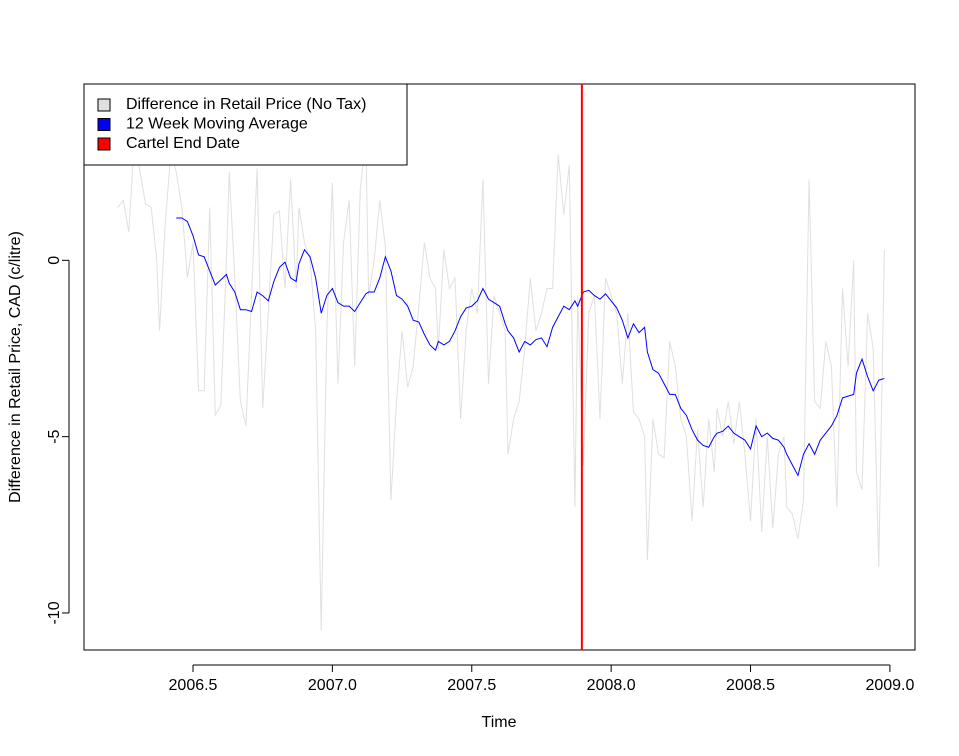  I want to click on legend-label: Cartel End Date, so click(183, 143).